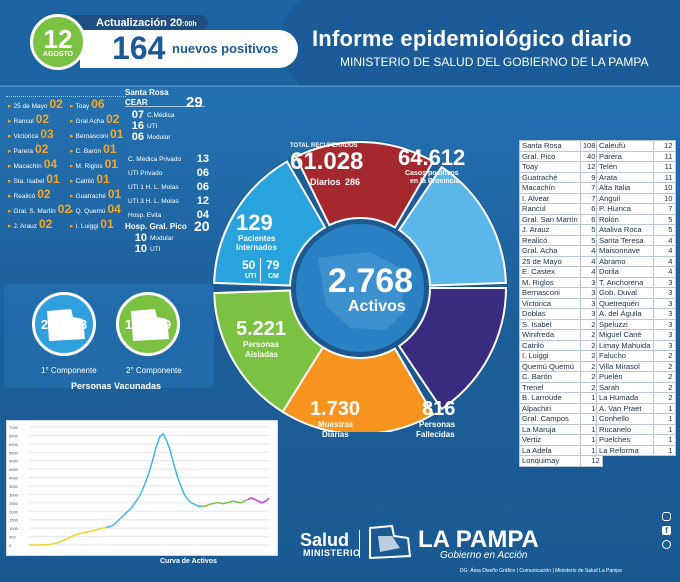 This screenshot has height=582, width=680. Describe the element at coordinates (636, 198) in the screenshot. I see `table-row: Anguil 10` at that location.